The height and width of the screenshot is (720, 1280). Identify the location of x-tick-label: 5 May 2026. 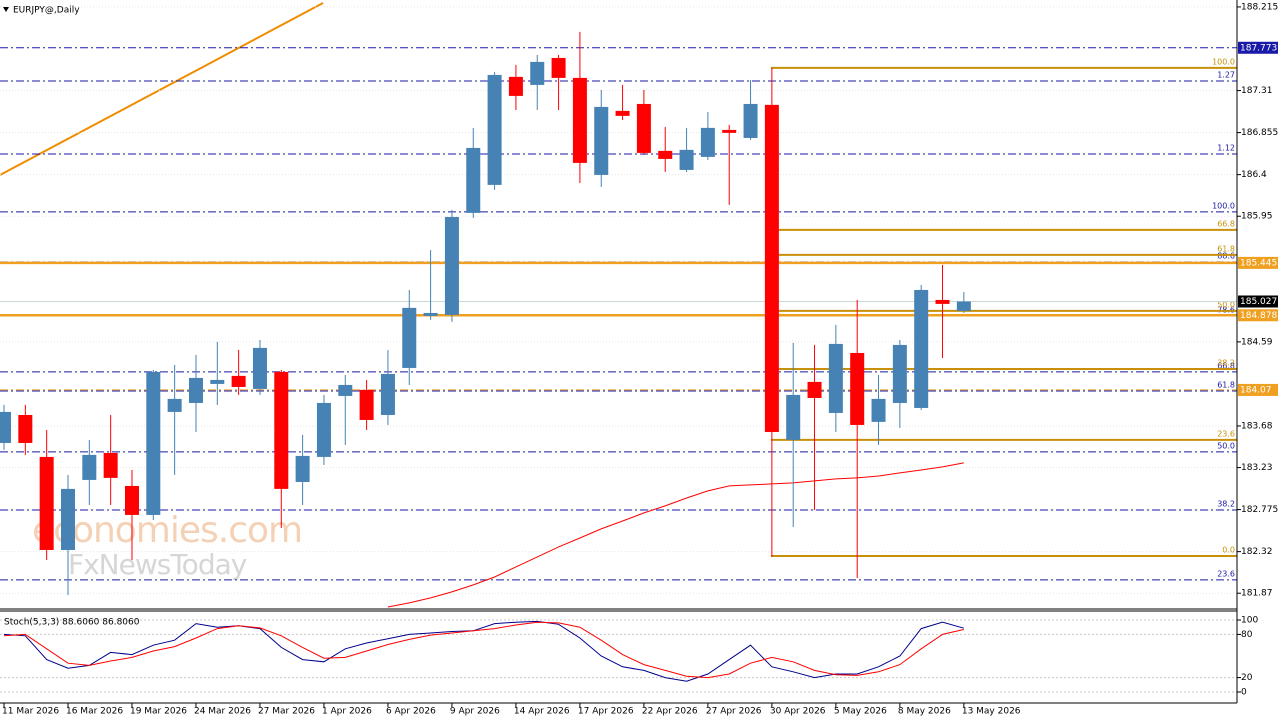
(860, 712).